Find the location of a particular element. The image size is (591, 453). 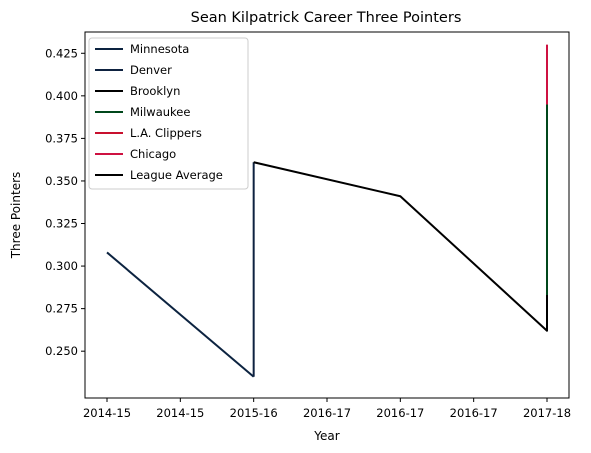

legend-label-0: Minnesota is located at coordinates (159, 49).